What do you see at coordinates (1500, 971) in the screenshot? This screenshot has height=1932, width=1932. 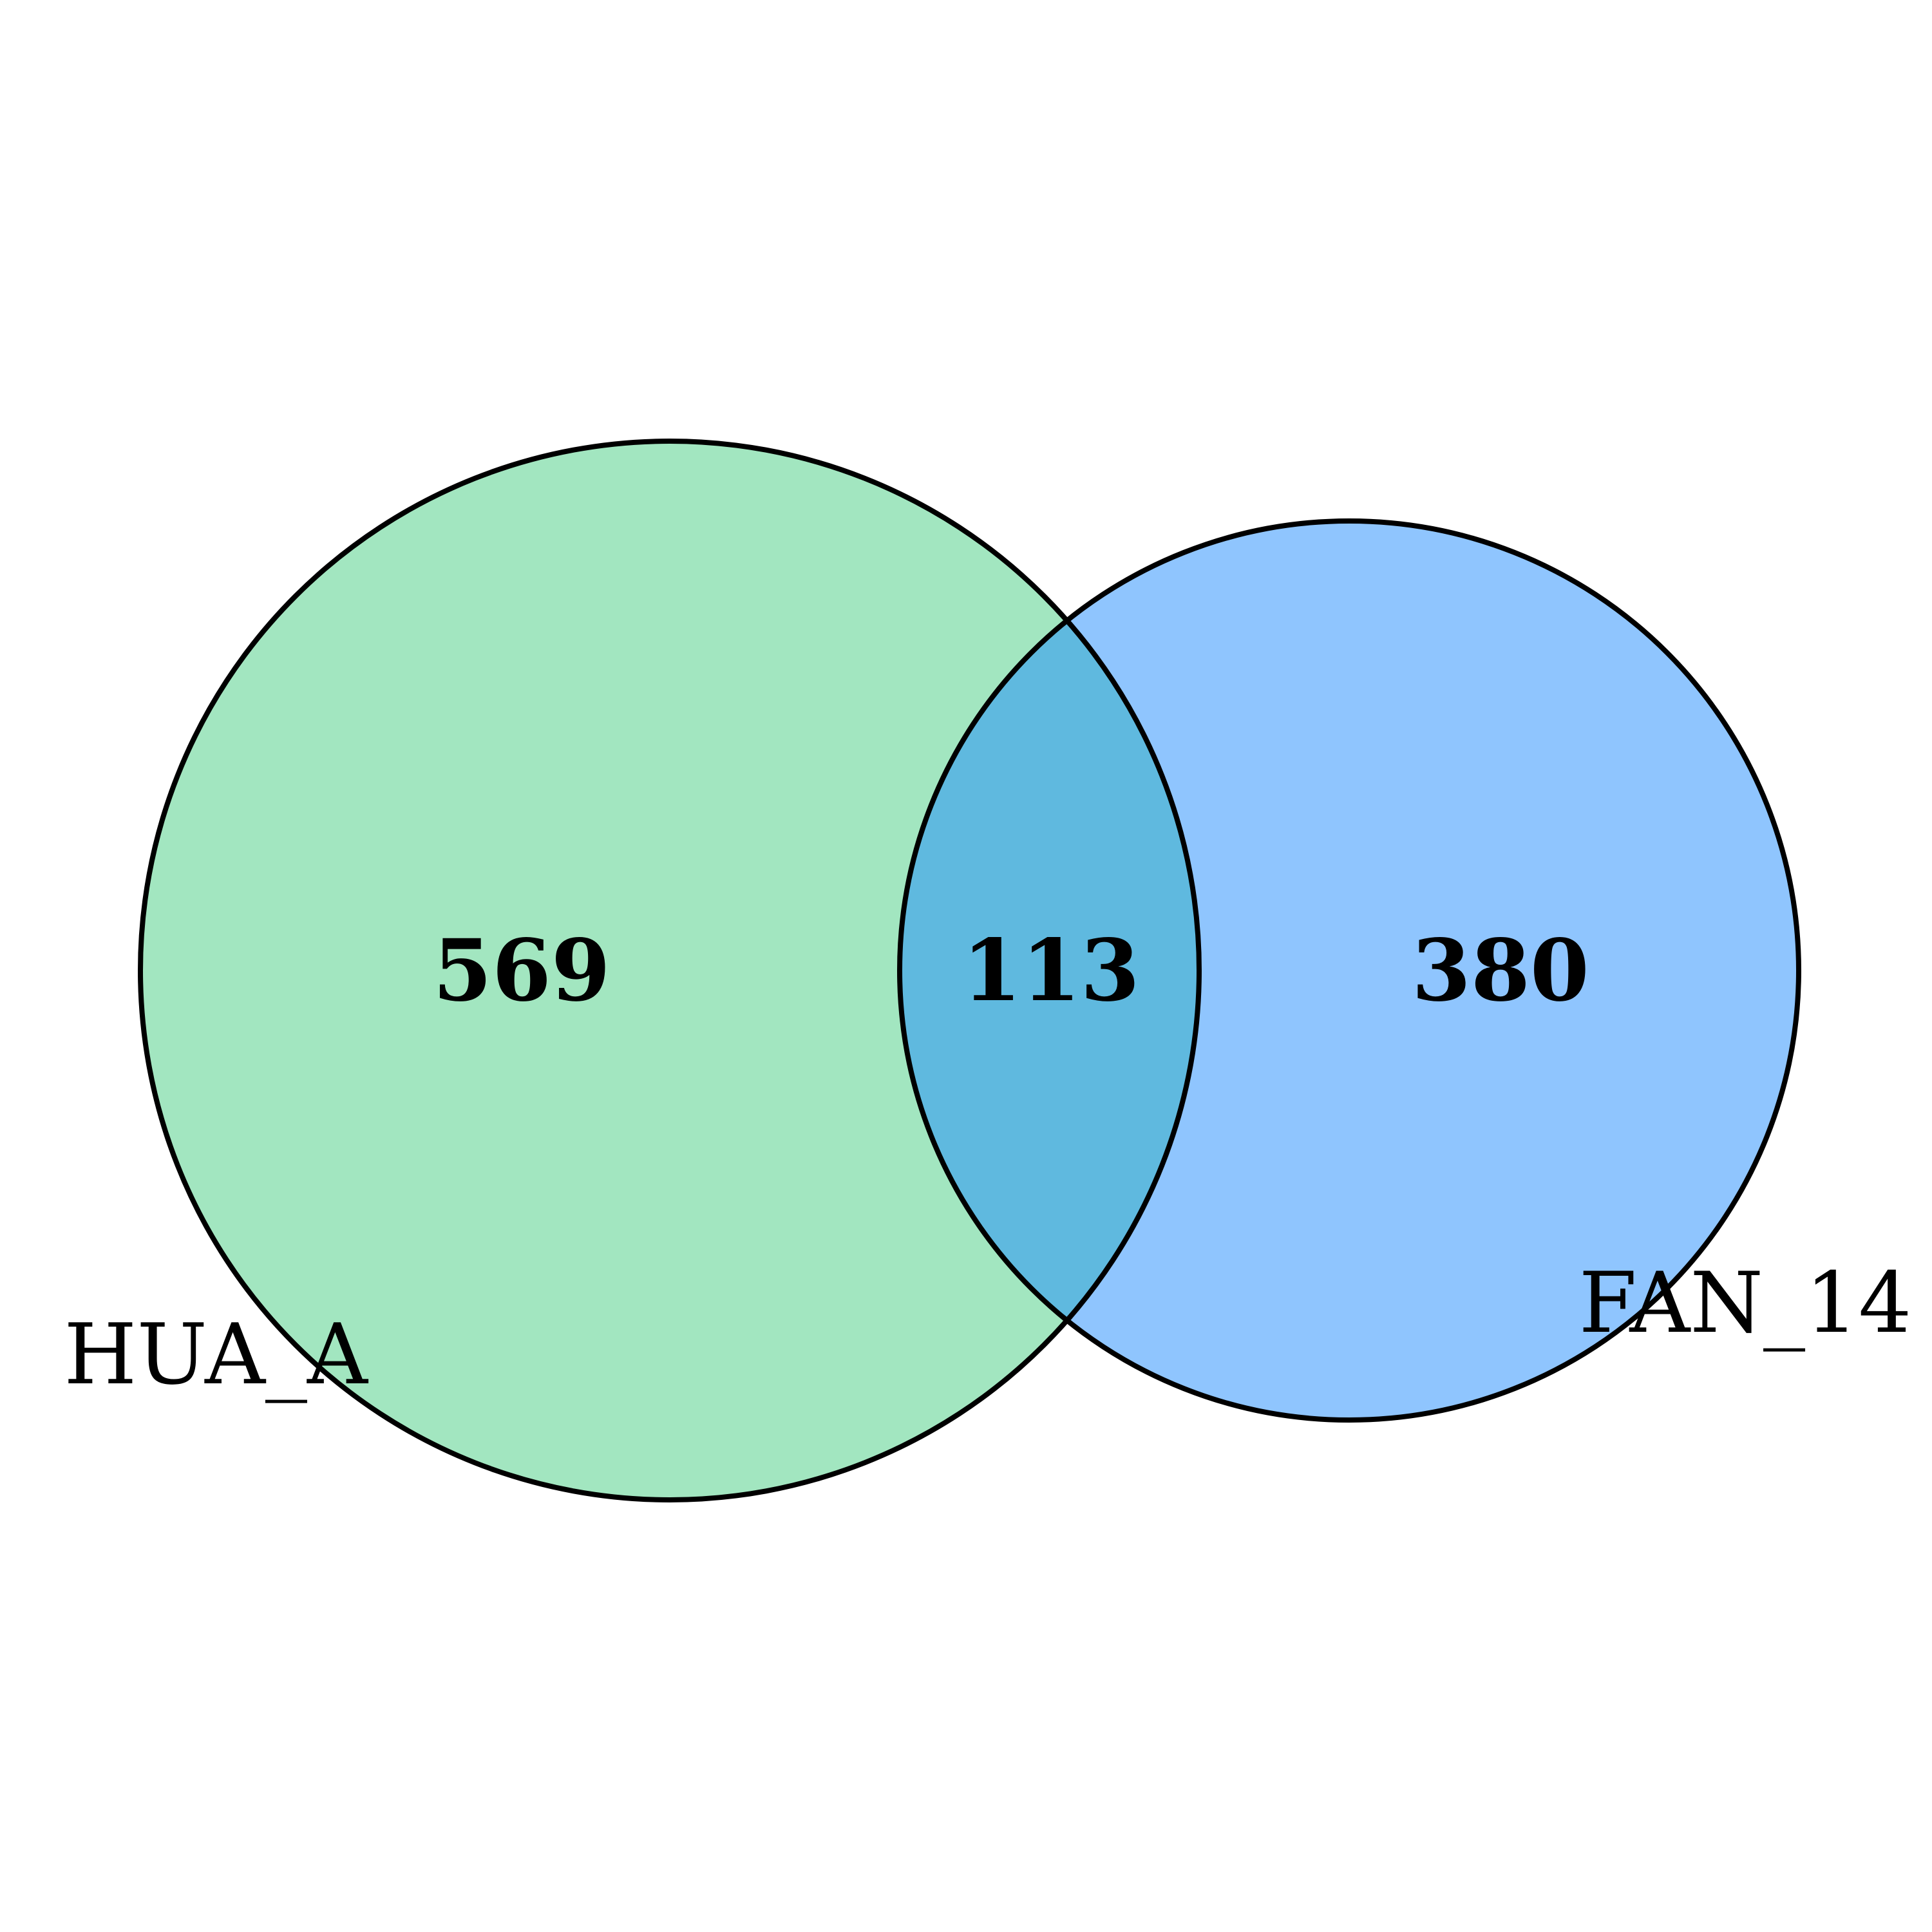 I see `set-b-only-count: 380` at bounding box center [1500, 971].